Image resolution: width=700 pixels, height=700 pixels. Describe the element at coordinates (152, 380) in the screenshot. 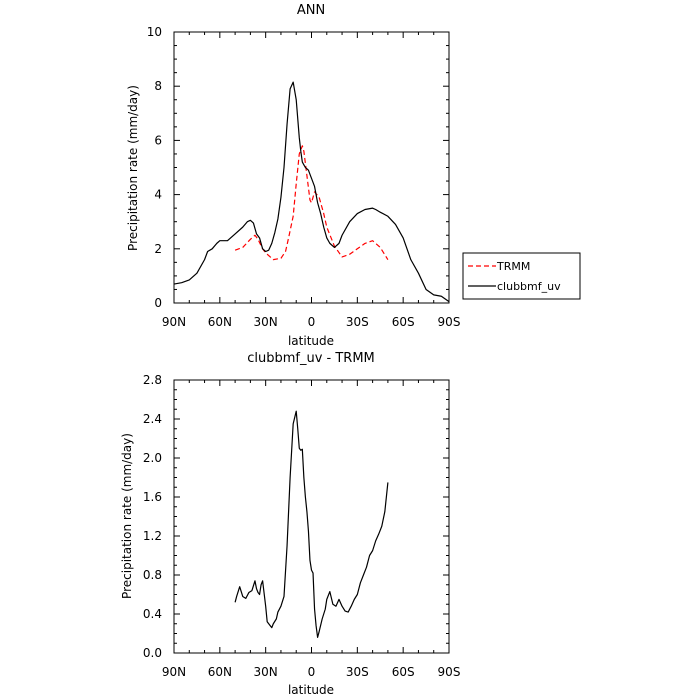

I see `y-tick-label: 2.8` at that location.